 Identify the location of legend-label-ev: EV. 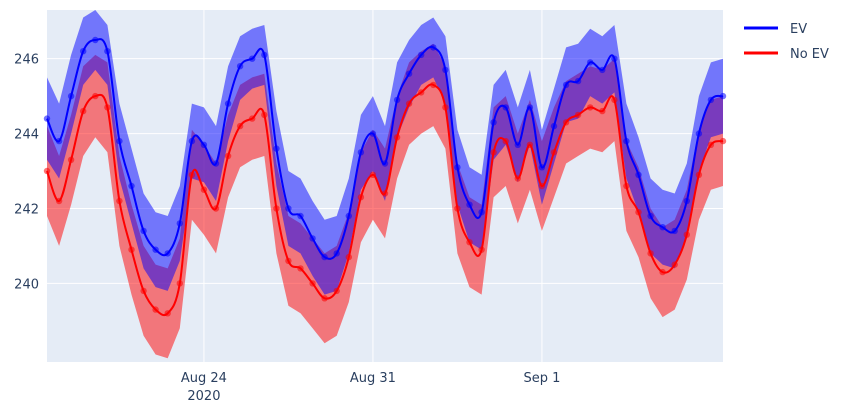
(798, 29).